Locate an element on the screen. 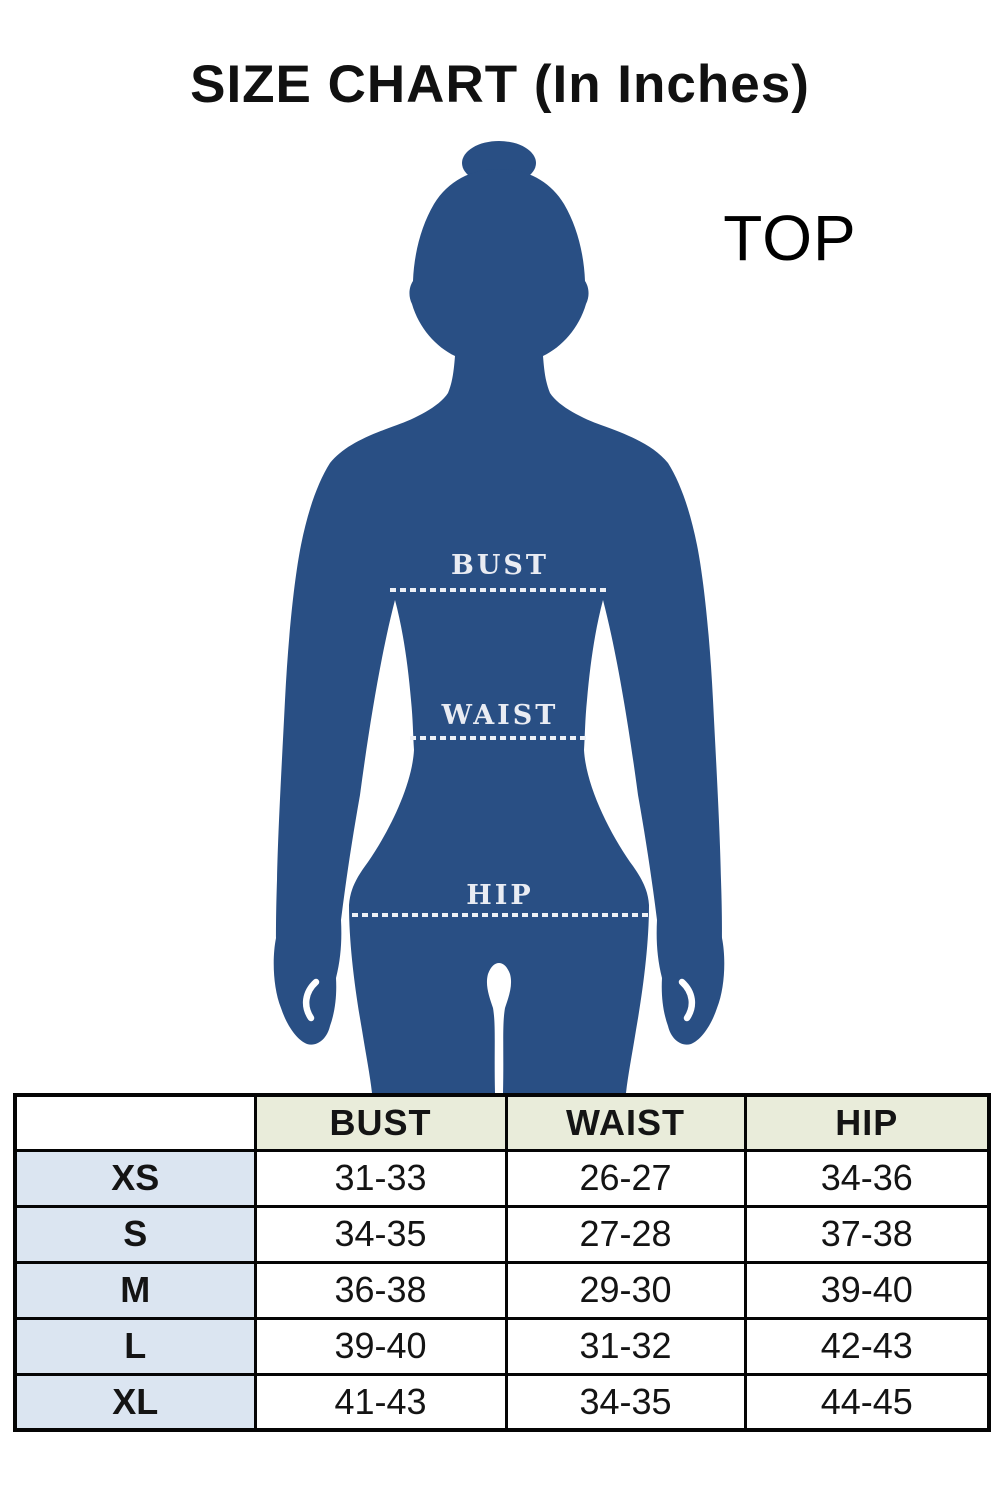 Image resolution: width=1000 pixels, height=1500 pixels. cell-xl-waist: 34-35 is located at coordinates (625, 1402).